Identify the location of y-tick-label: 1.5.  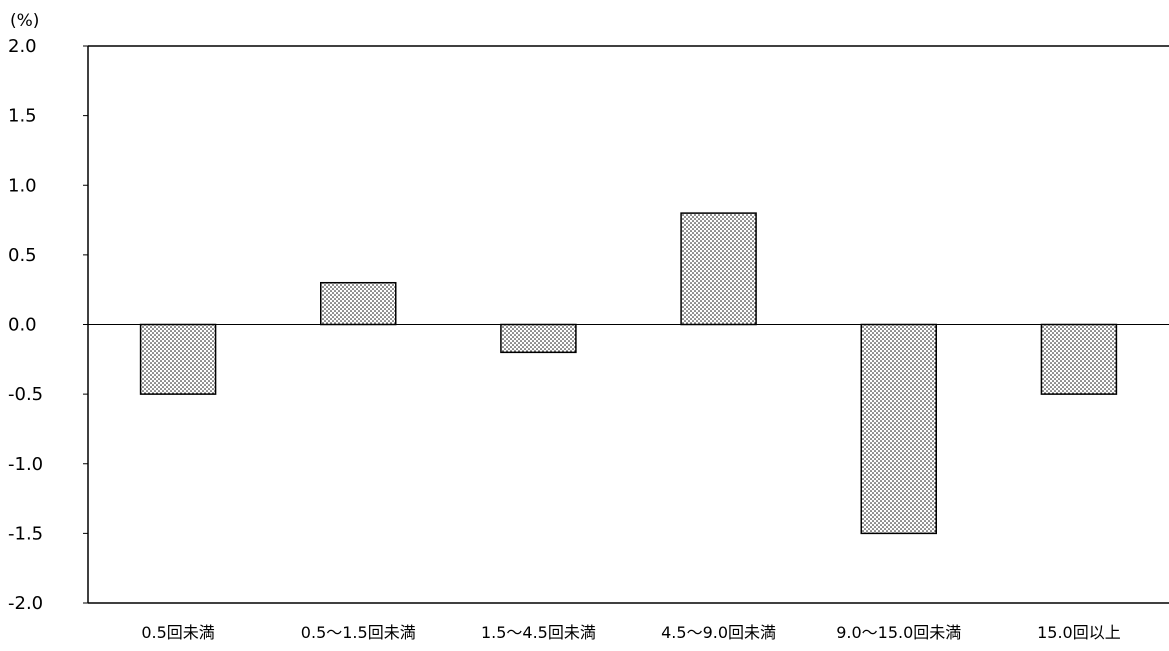
(22, 116).